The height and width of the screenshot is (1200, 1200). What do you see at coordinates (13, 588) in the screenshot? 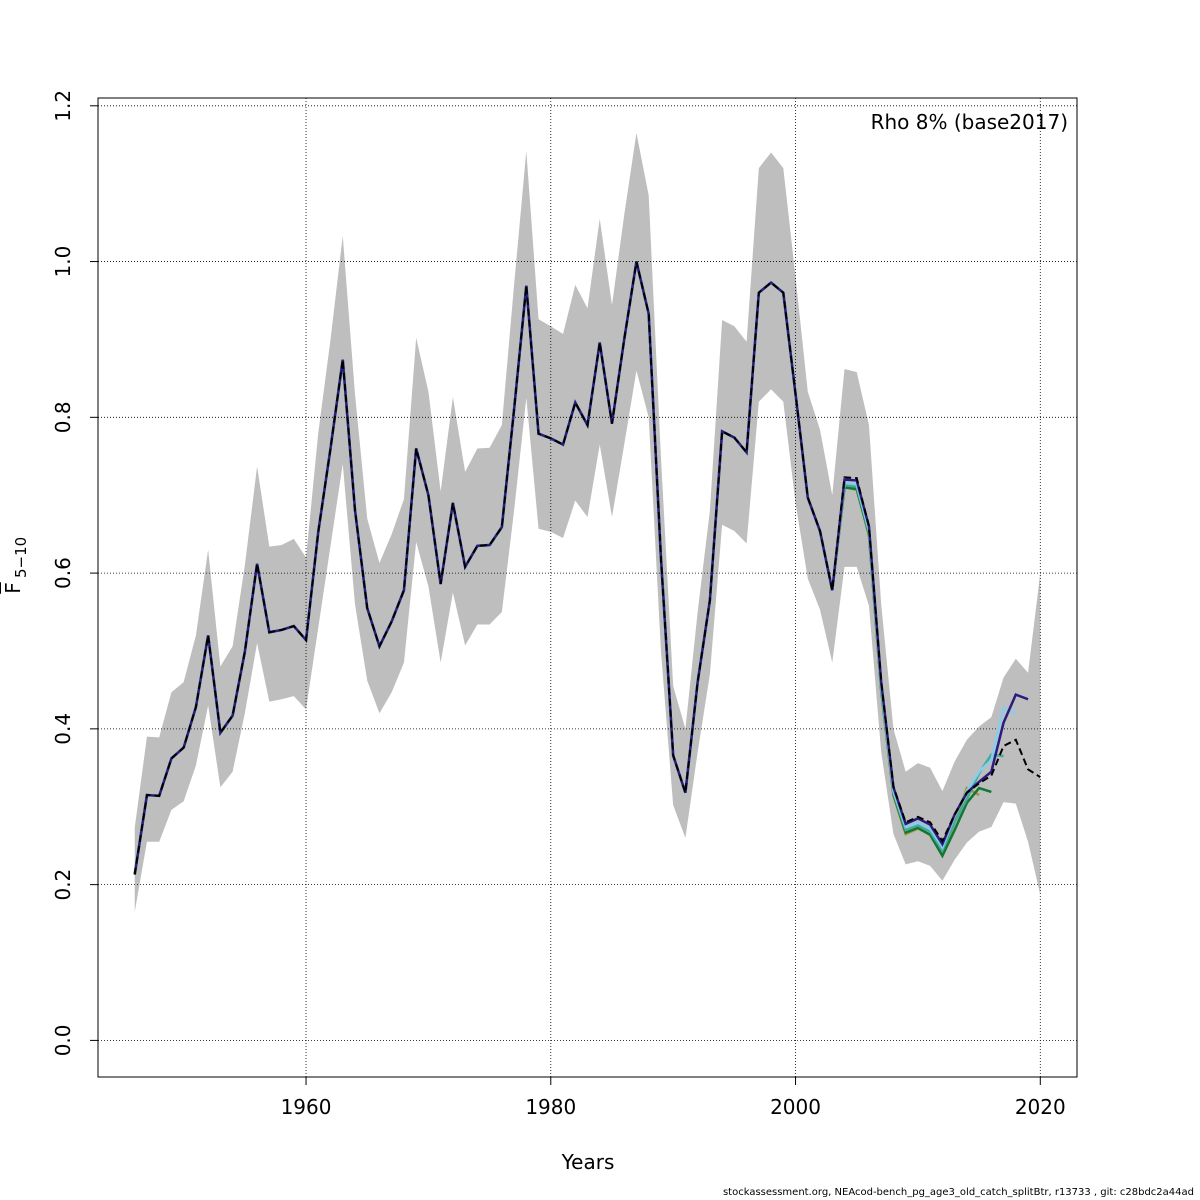
I see `y-axis-label-main: F` at bounding box center [13, 588].